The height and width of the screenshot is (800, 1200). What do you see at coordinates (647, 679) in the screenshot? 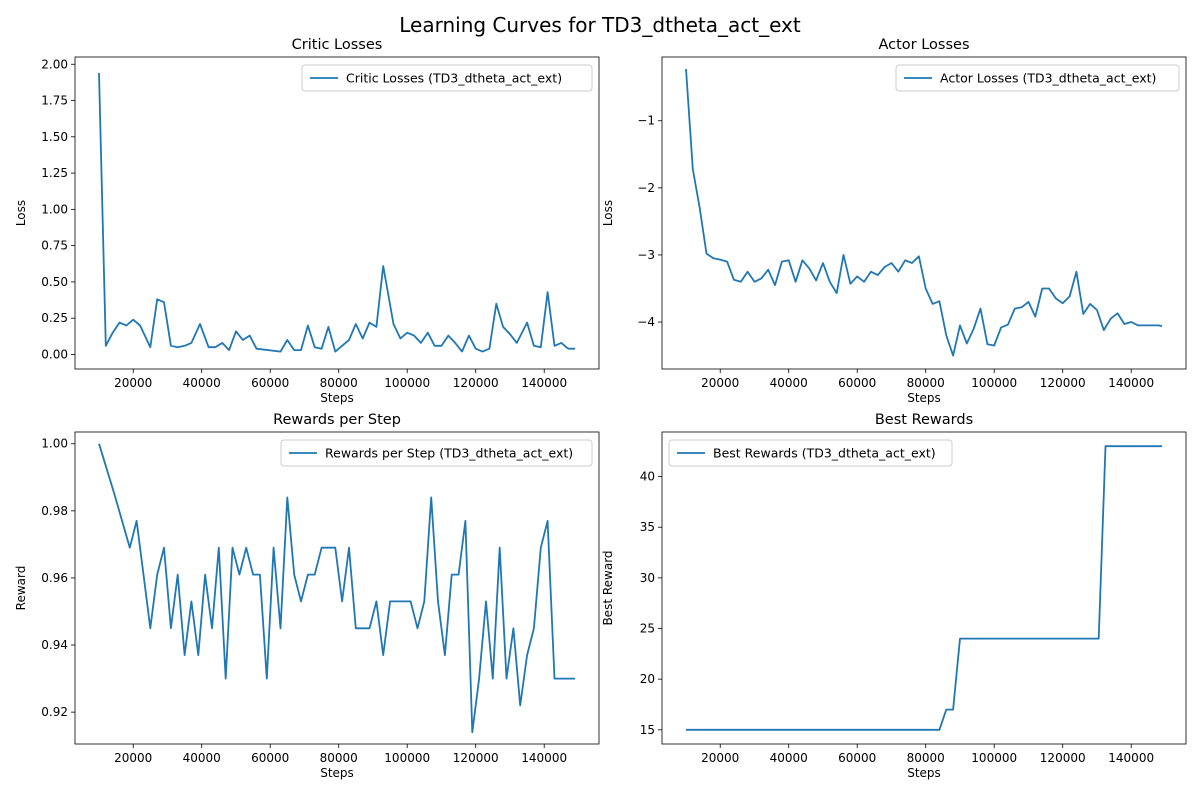
I see `y-tick-label: 20` at bounding box center [647, 679].